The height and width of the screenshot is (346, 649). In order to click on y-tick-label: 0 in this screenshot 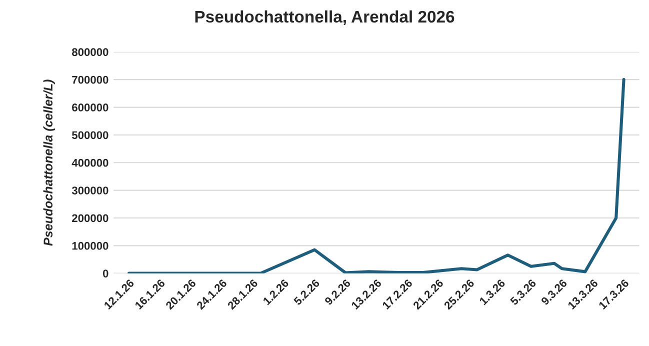, I will do `click(105, 274)`.